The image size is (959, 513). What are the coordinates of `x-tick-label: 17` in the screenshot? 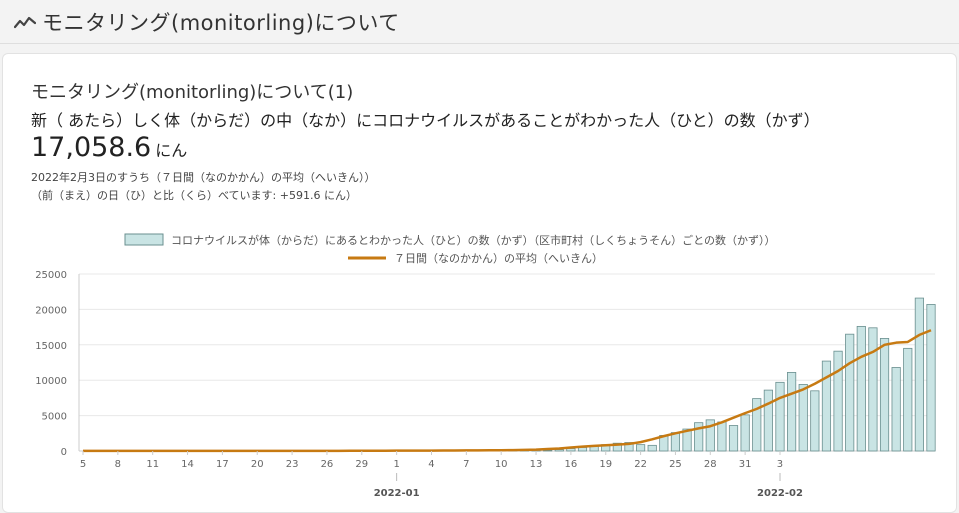 It's located at (222, 464).